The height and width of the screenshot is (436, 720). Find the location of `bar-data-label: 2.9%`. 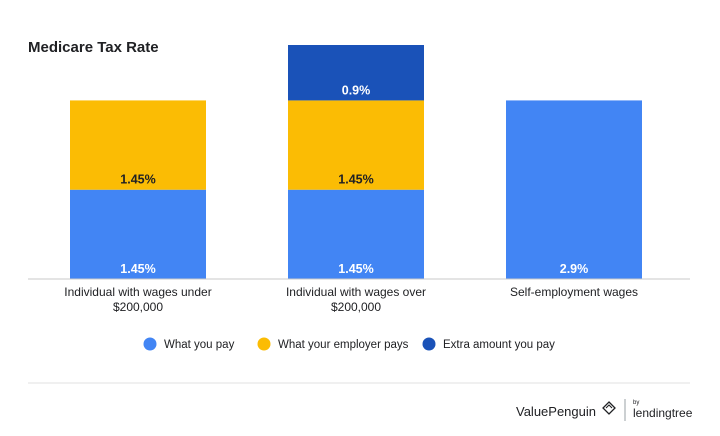

bar-data-label: 2.9% is located at coordinates (574, 269).